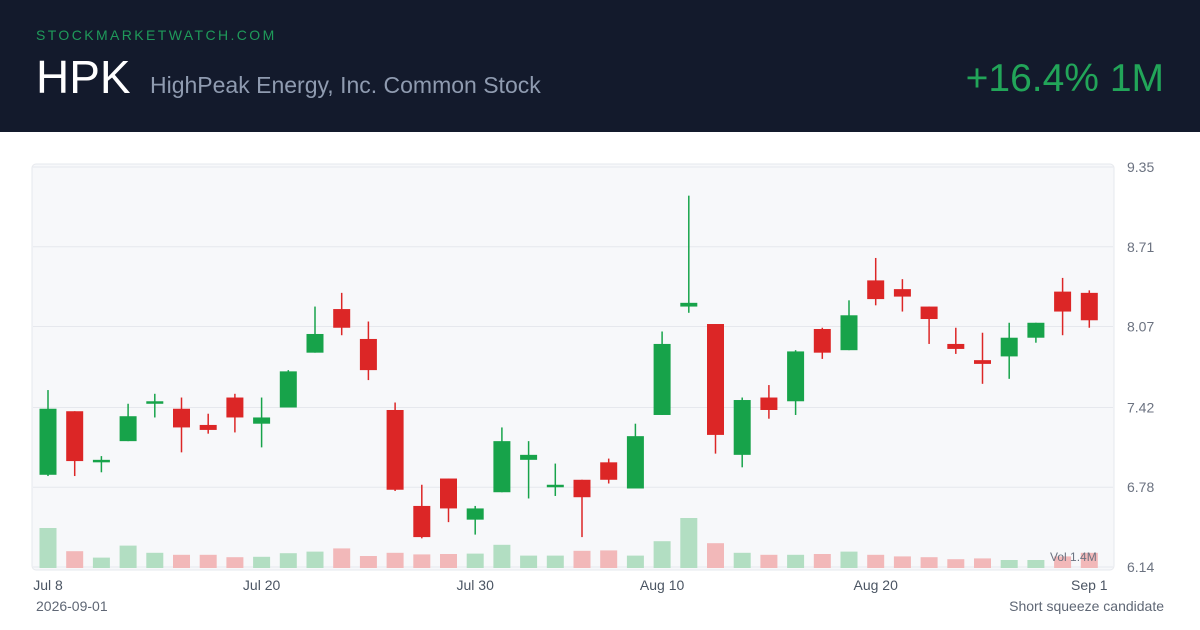  What do you see at coordinates (1140, 327) in the screenshot?
I see `y-tick-label: 8.07` at bounding box center [1140, 327].